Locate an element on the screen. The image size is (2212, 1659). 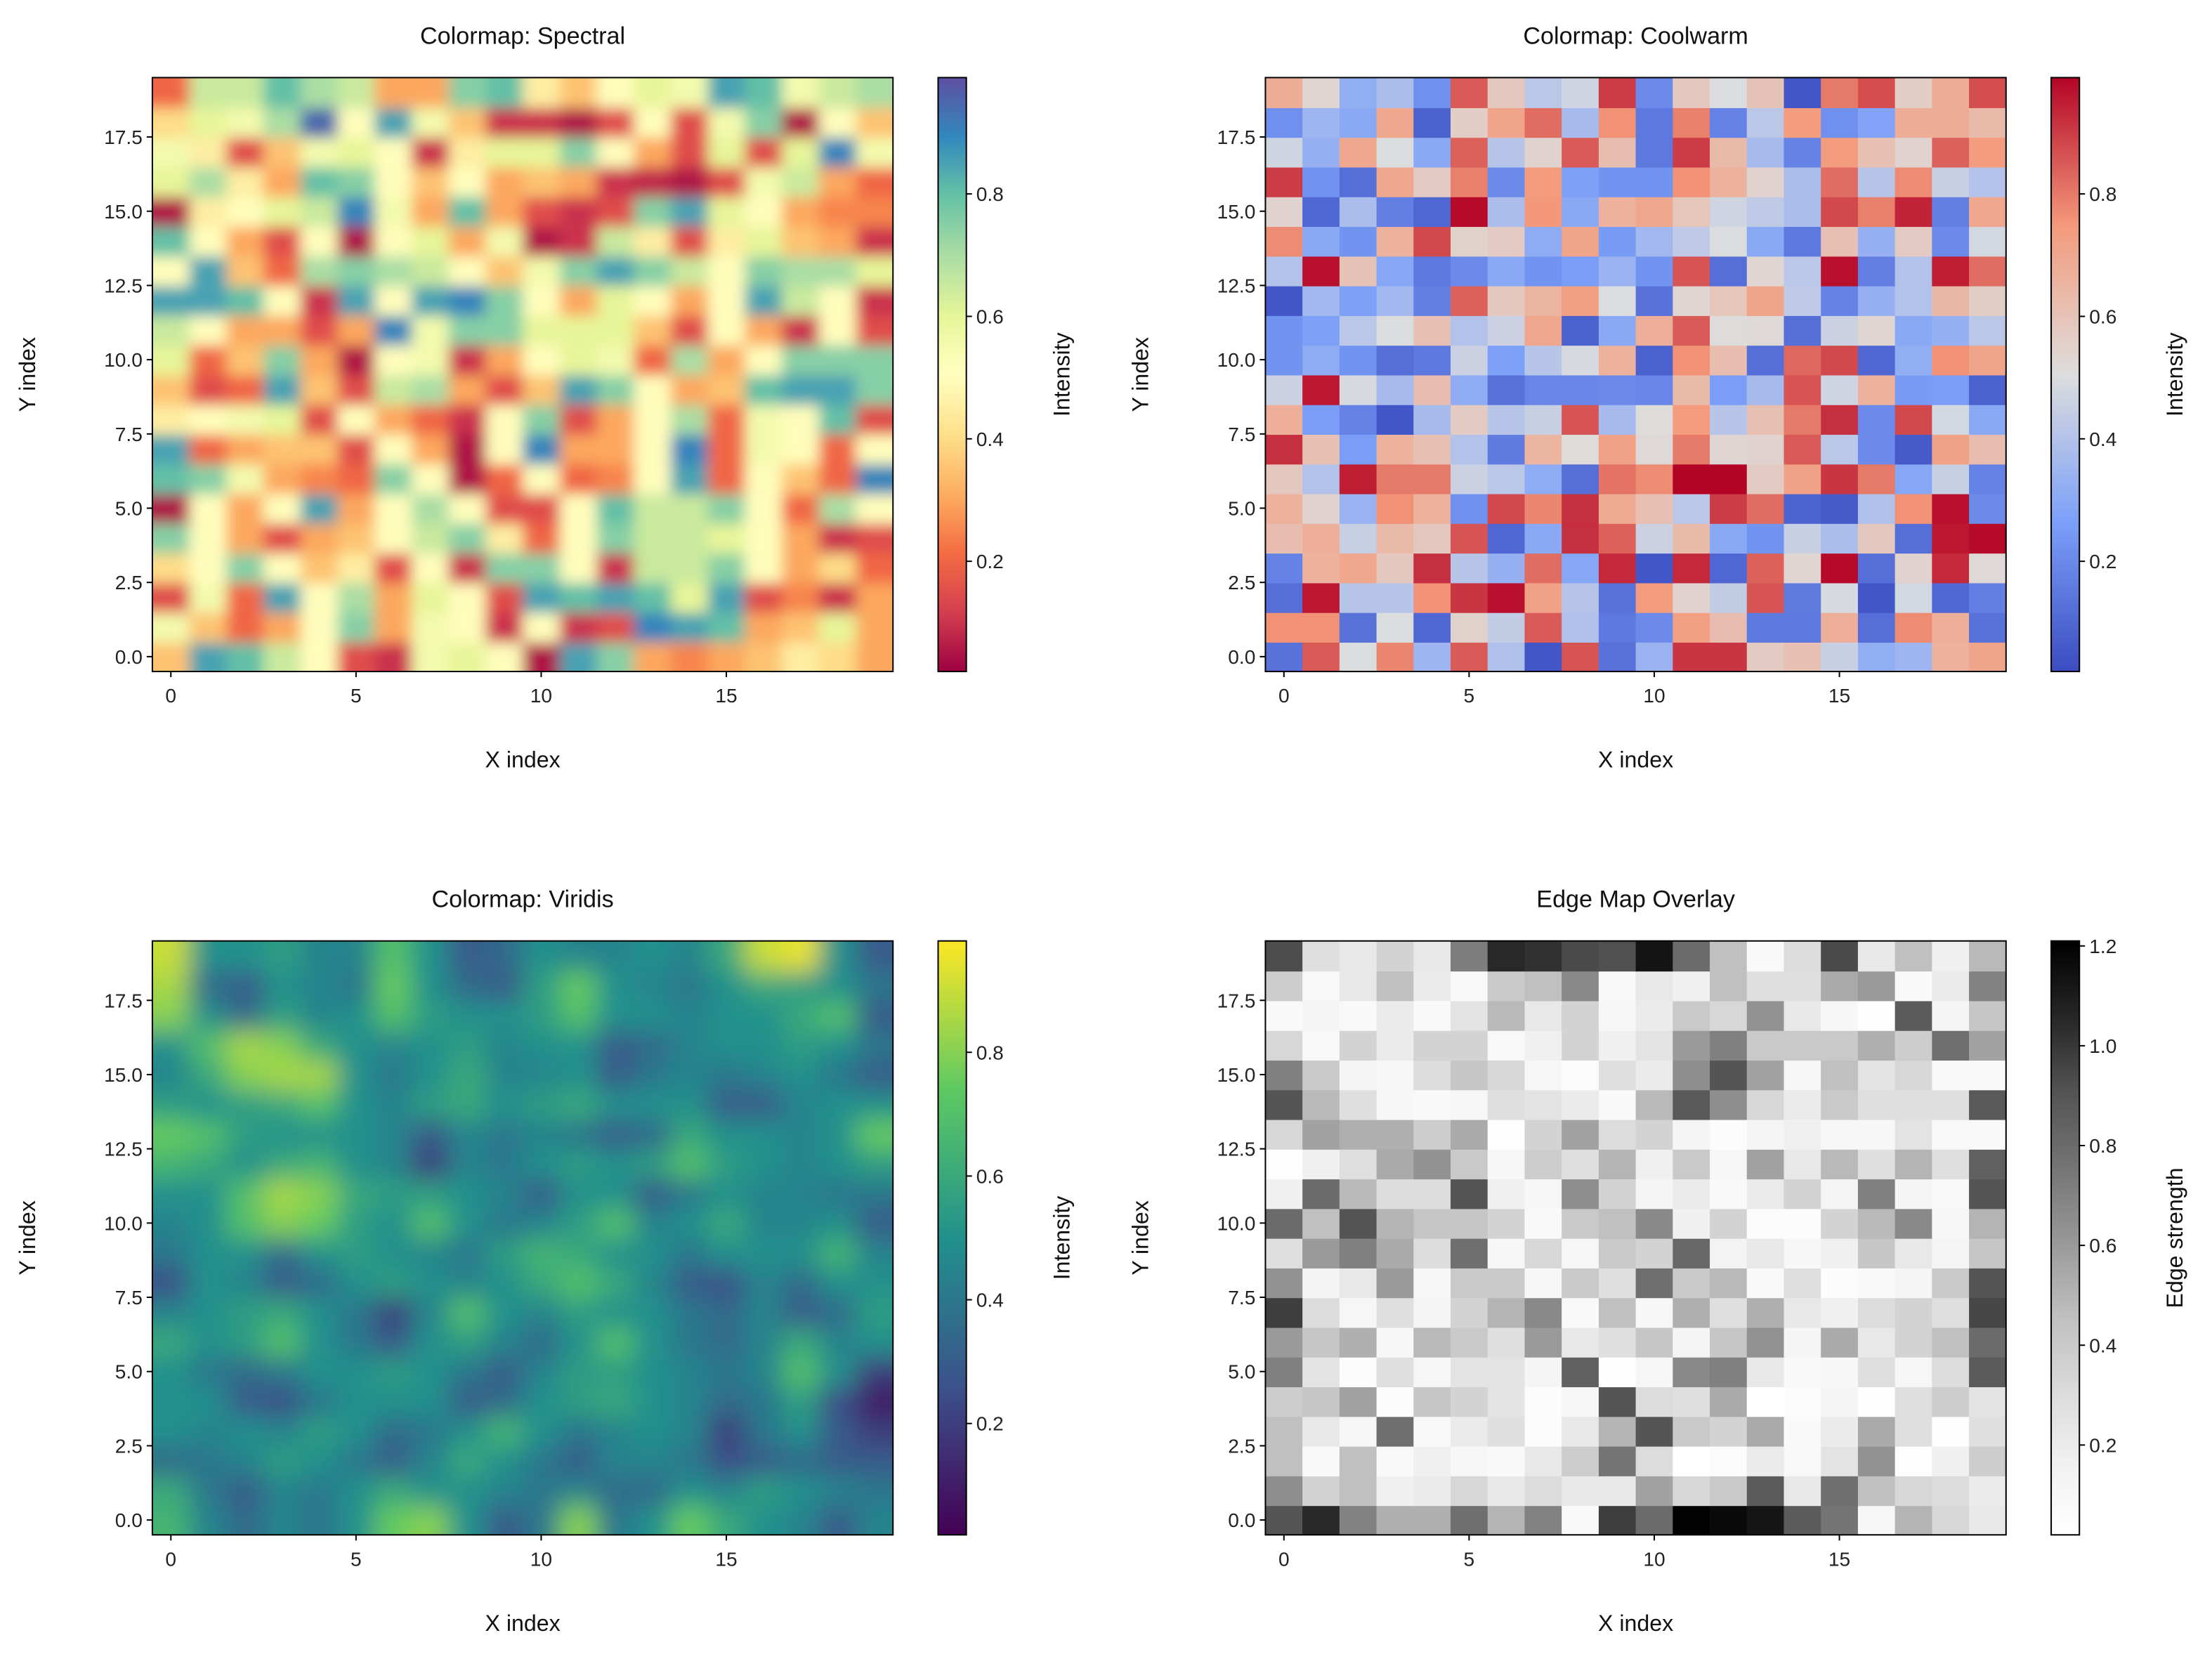
plot-frame is located at coordinates (522, 375).